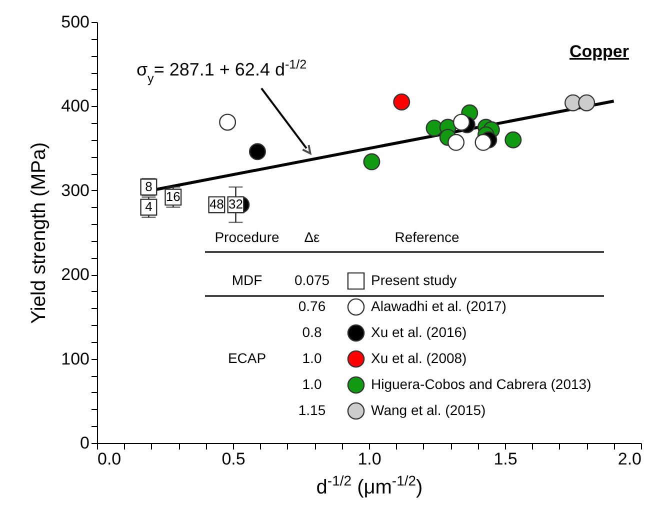 The image size is (668, 518). What do you see at coordinates (247, 280) in the screenshot?
I see `annotation: MDF` at bounding box center [247, 280].